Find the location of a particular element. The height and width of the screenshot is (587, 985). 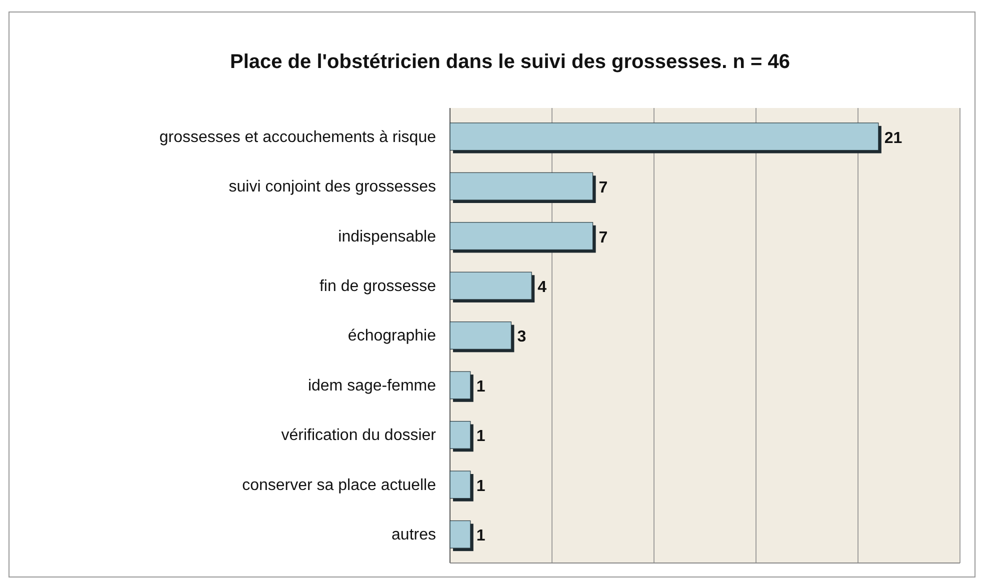

y-tick-label: idem sage-femme is located at coordinates (372, 385).